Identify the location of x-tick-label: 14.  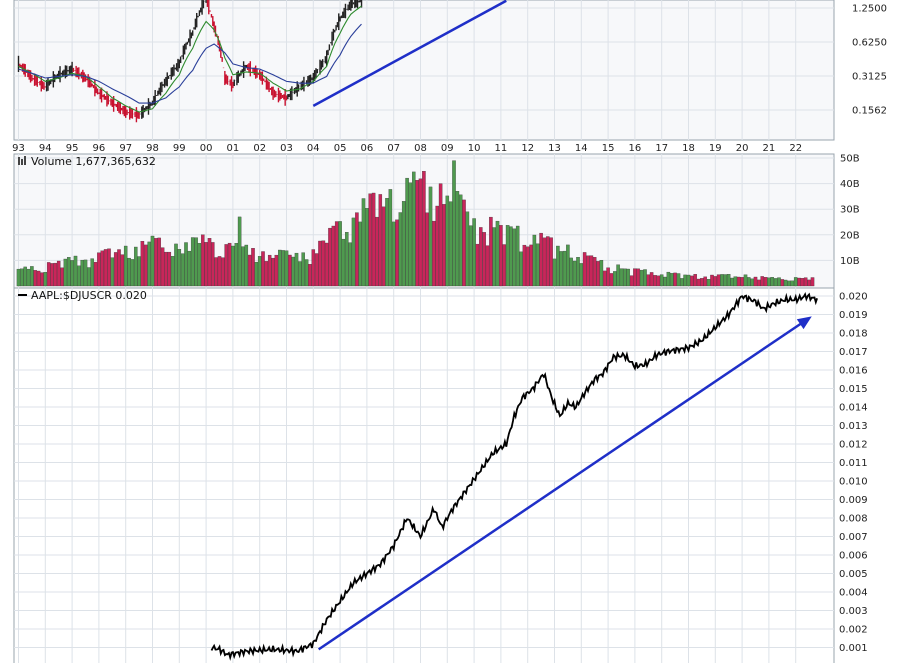
(581, 148).